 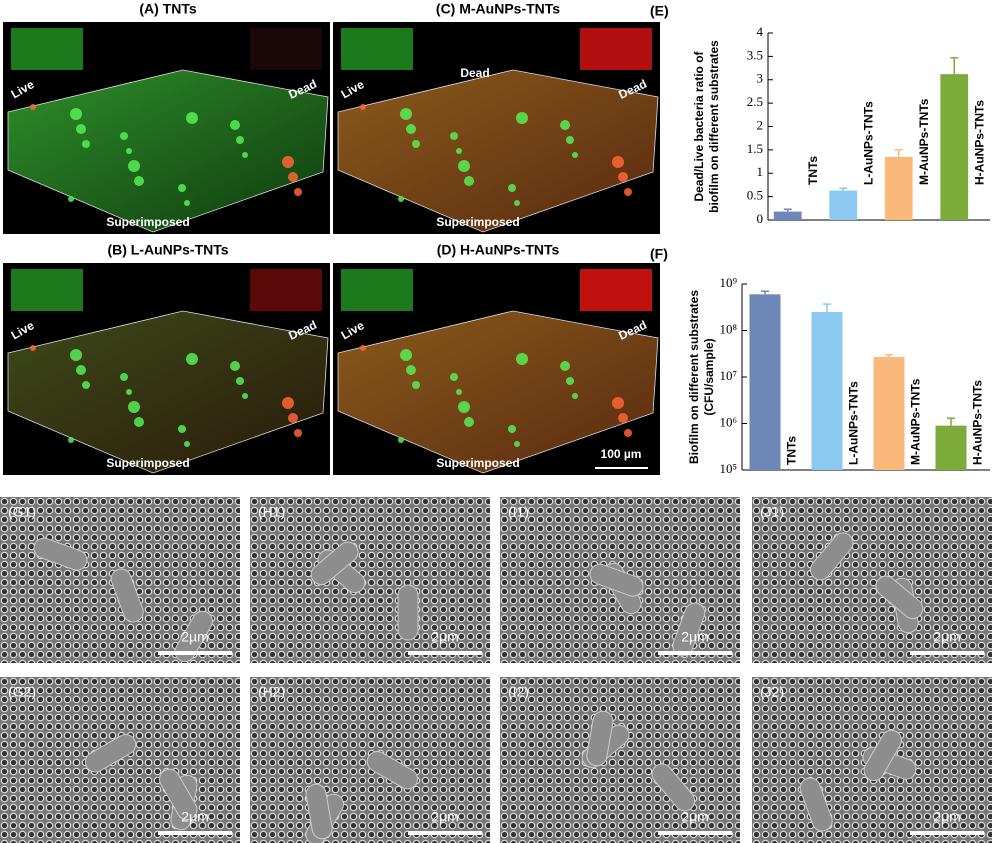 I want to click on y-tick-label: 10⁶, so click(x=728, y=421).